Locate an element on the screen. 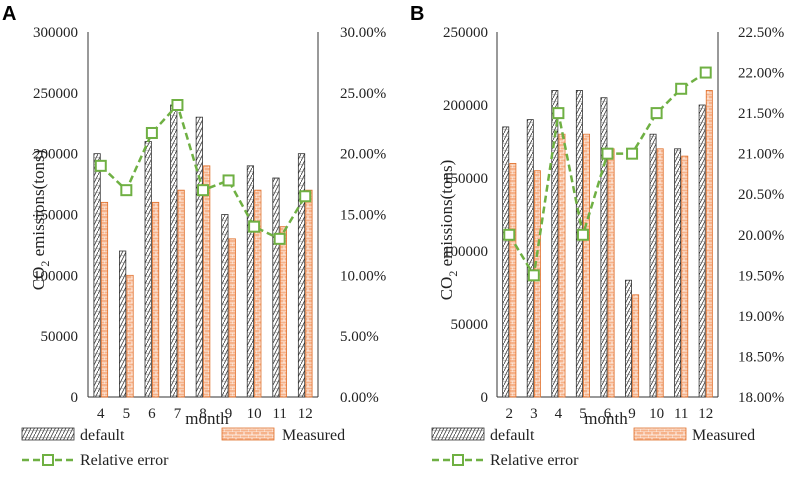 The width and height of the screenshot is (809, 494). y2-tick-label: 25.00% is located at coordinates (363, 94).